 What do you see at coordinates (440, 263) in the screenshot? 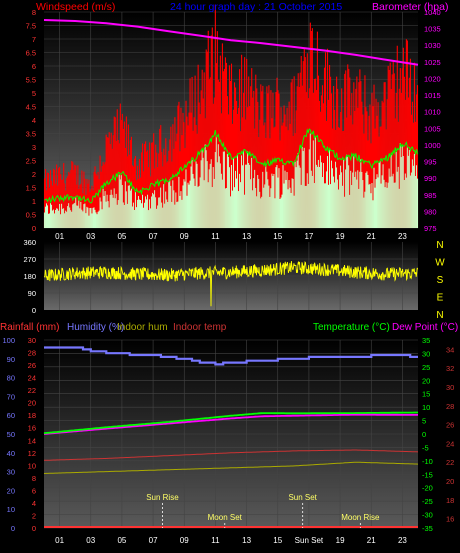
I see `compass-label: W` at bounding box center [440, 263].